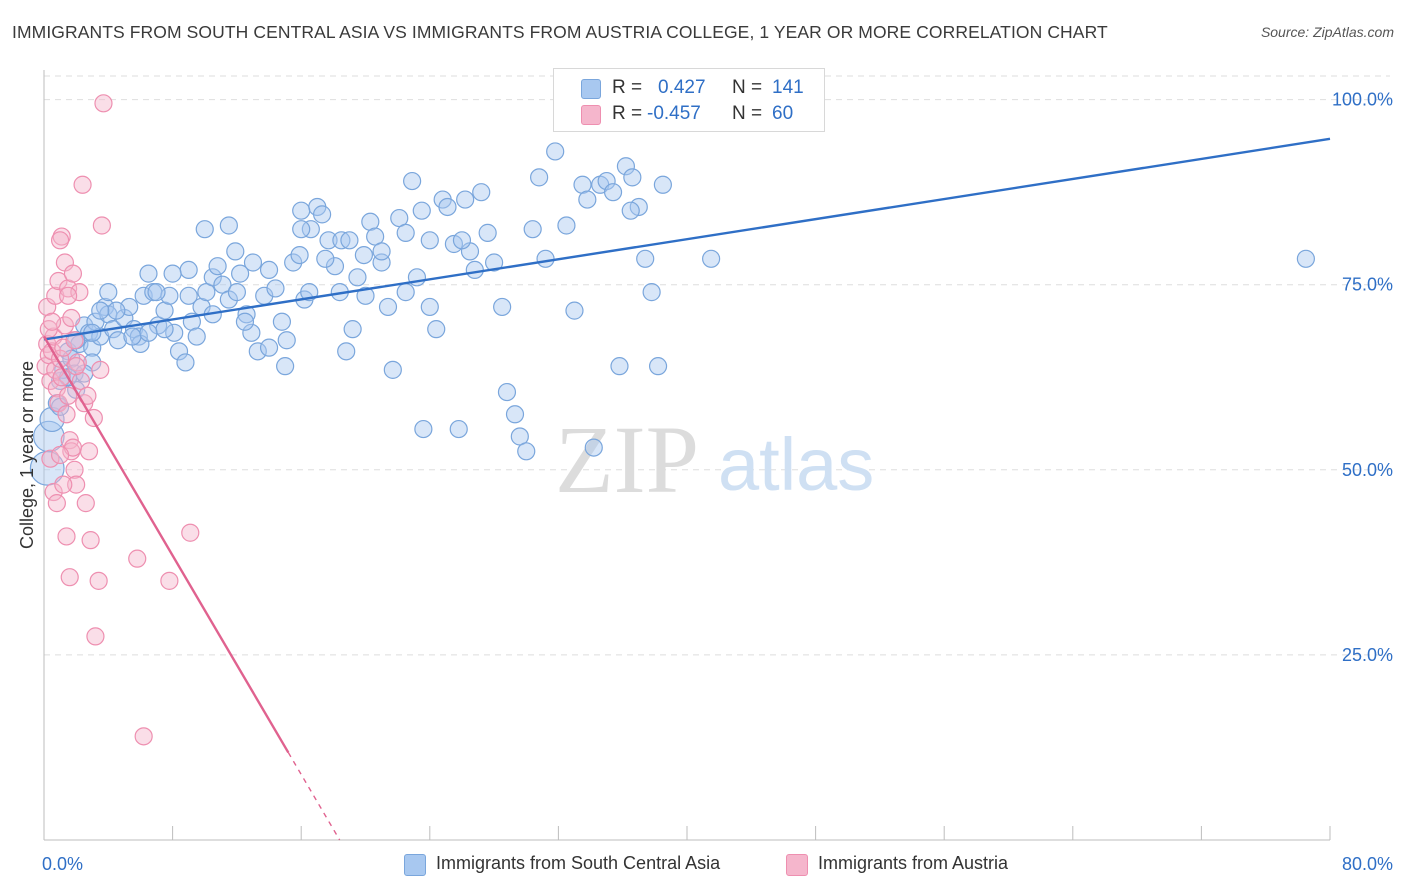 The height and width of the screenshot is (892, 1406). Describe the element at coordinates (797, 865) in the screenshot. I see `bottom-legend-swatch-pink` at that location.